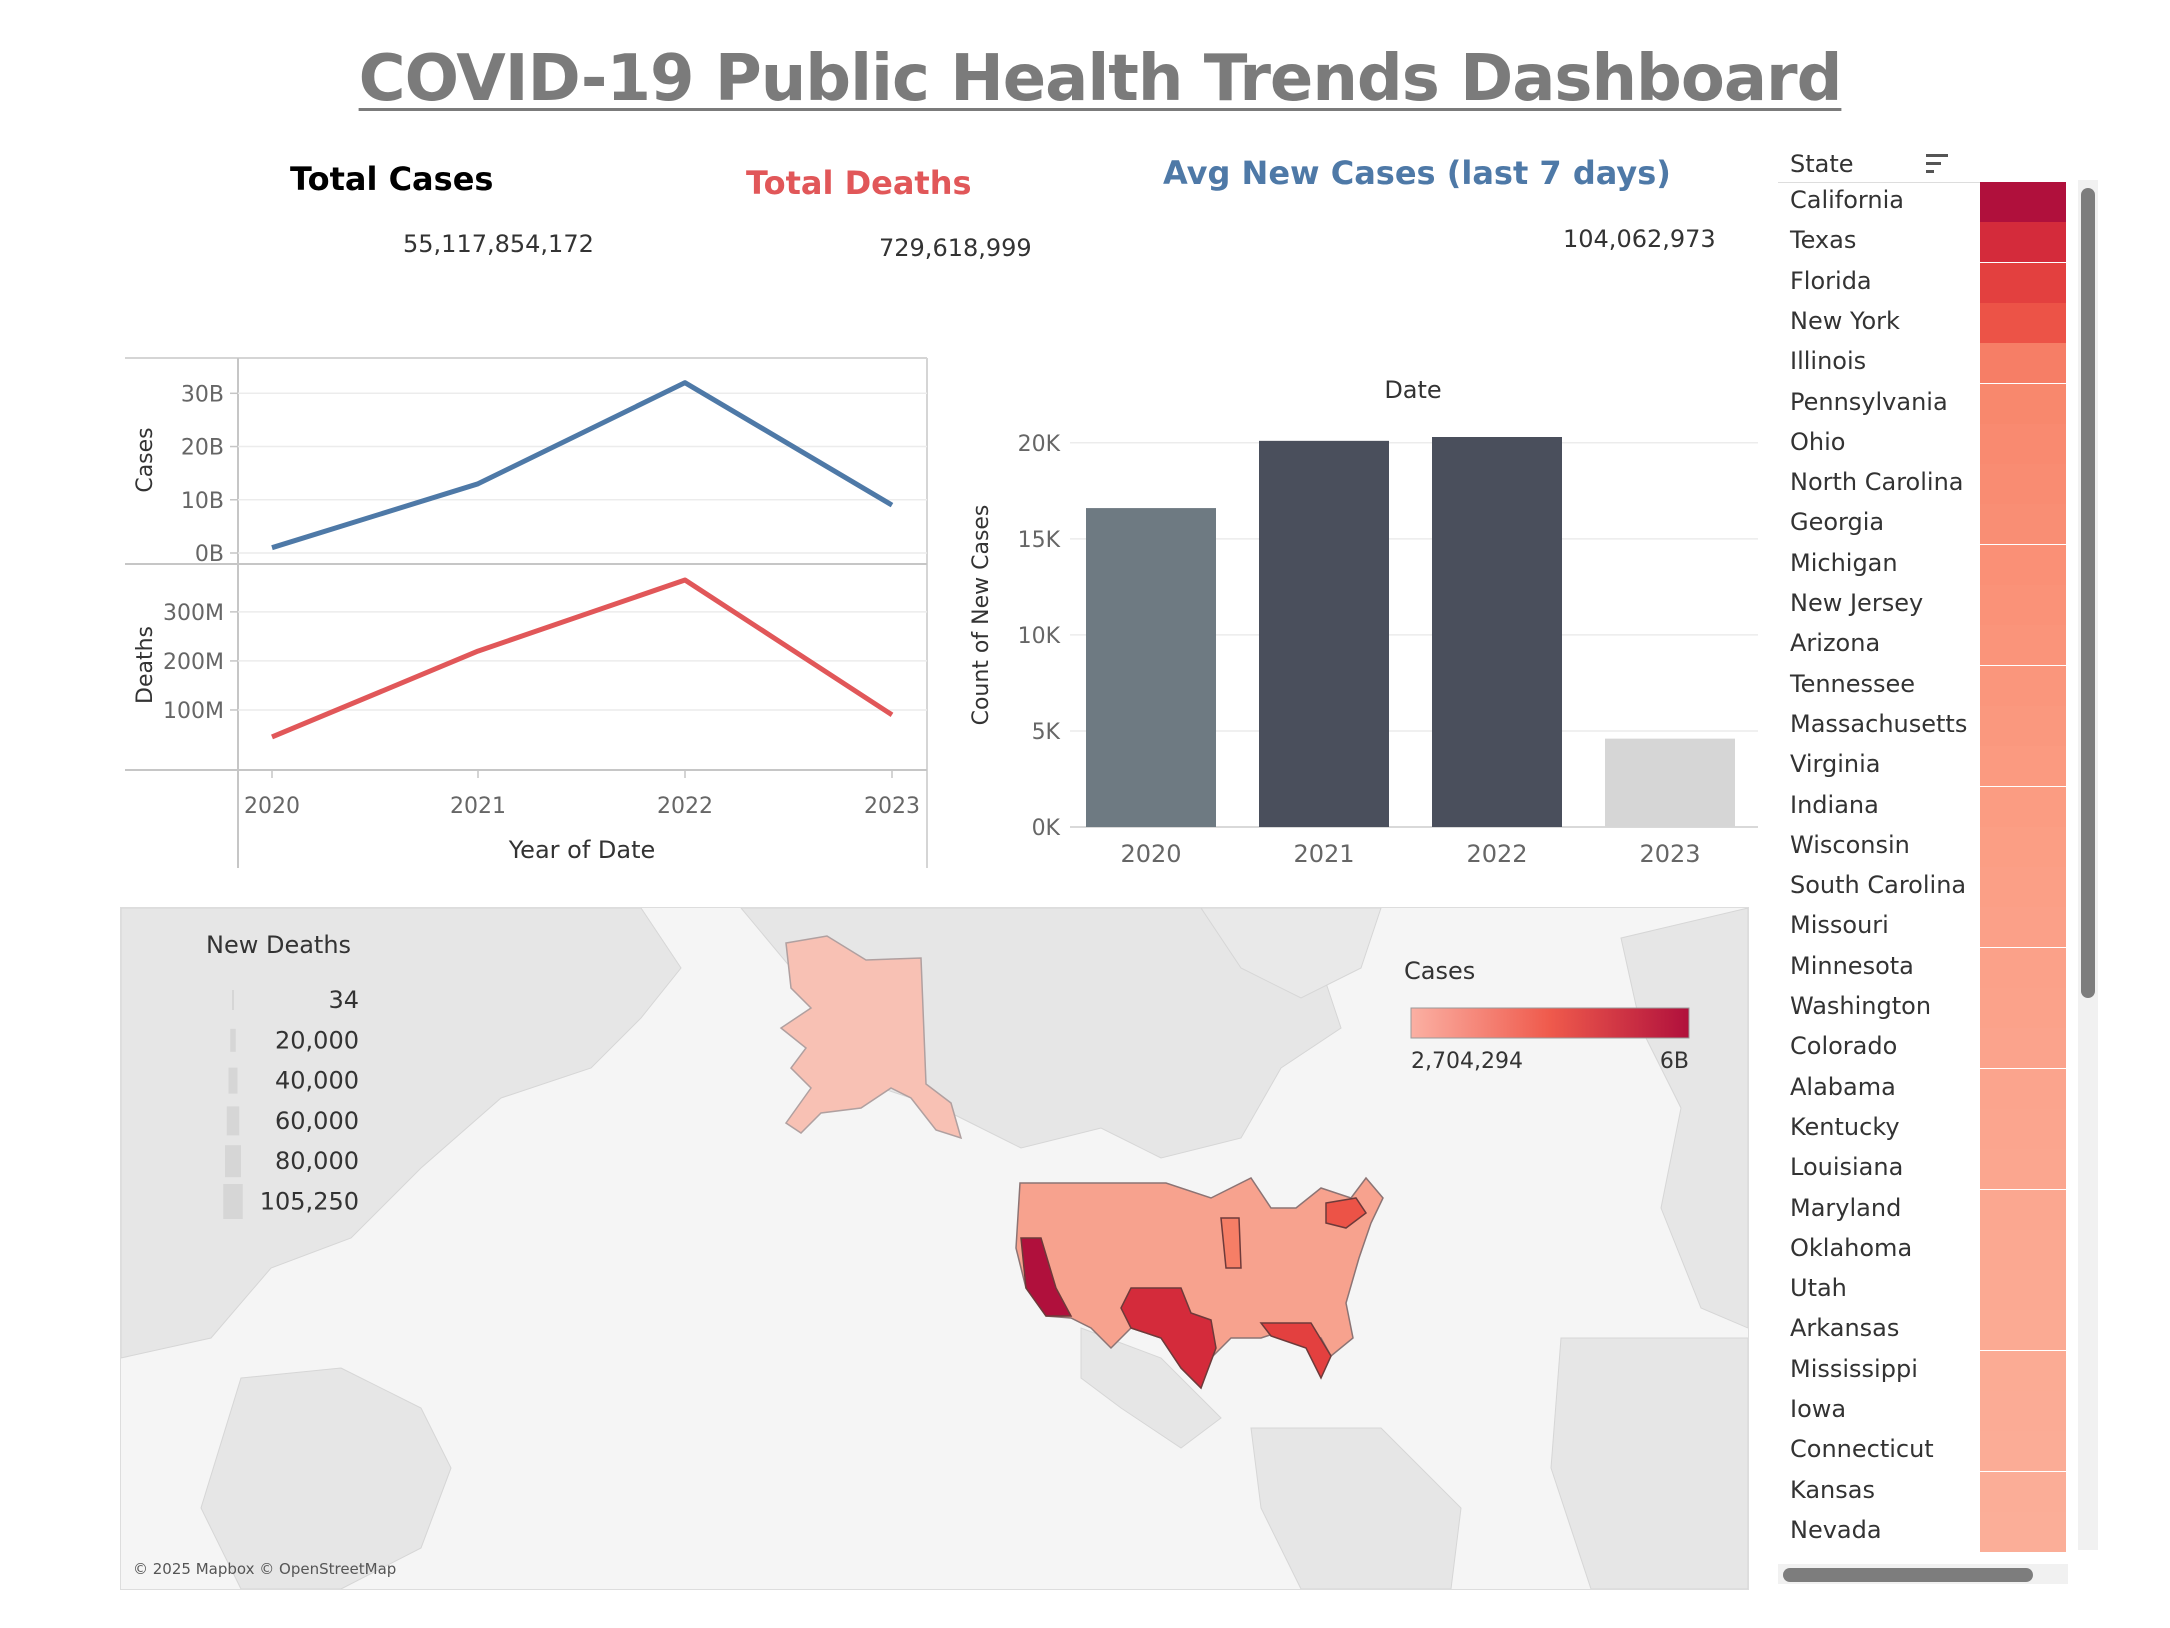 The image size is (2170, 1628). I want to click on state-row: Arkansas, so click(1923, 1330).